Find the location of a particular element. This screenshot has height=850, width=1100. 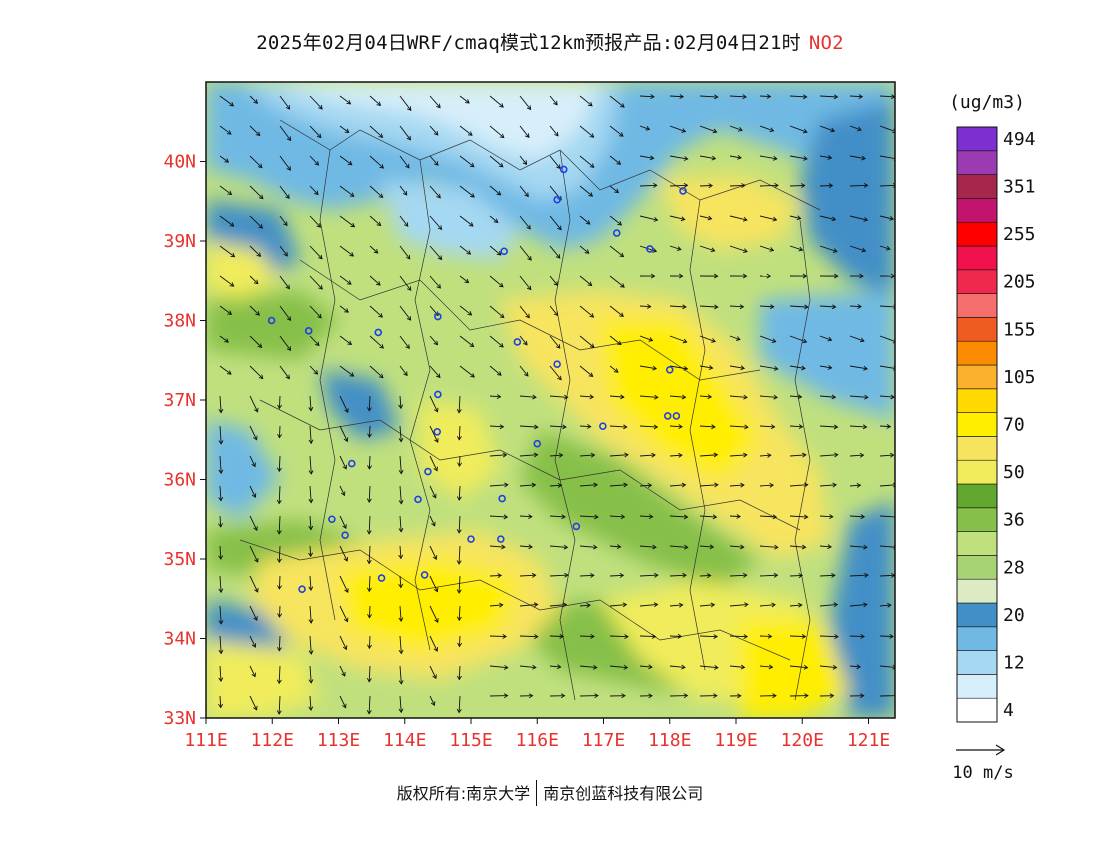

legend-label: 494 is located at coordinates (1019, 139).